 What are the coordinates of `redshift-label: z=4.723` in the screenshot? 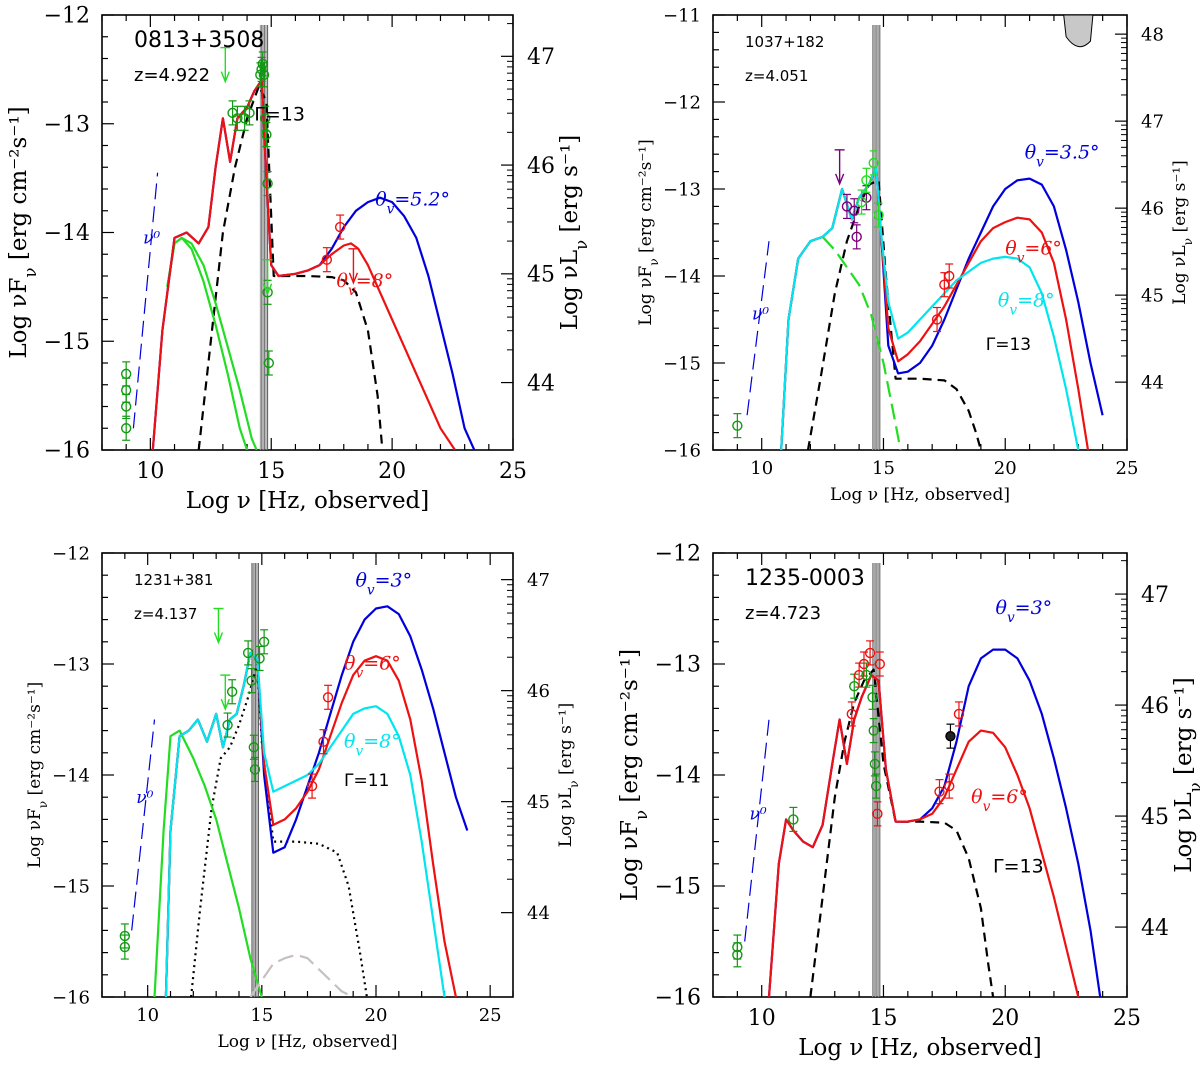 It's located at (783, 613).